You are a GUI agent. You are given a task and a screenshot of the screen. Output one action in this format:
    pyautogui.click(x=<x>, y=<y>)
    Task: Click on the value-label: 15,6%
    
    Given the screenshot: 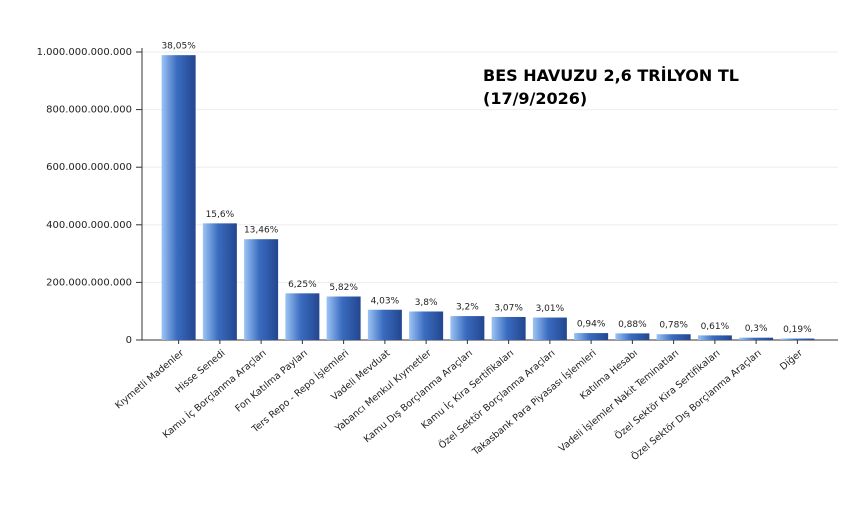 What is the action you would take?
    pyautogui.click(x=220, y=215)
    